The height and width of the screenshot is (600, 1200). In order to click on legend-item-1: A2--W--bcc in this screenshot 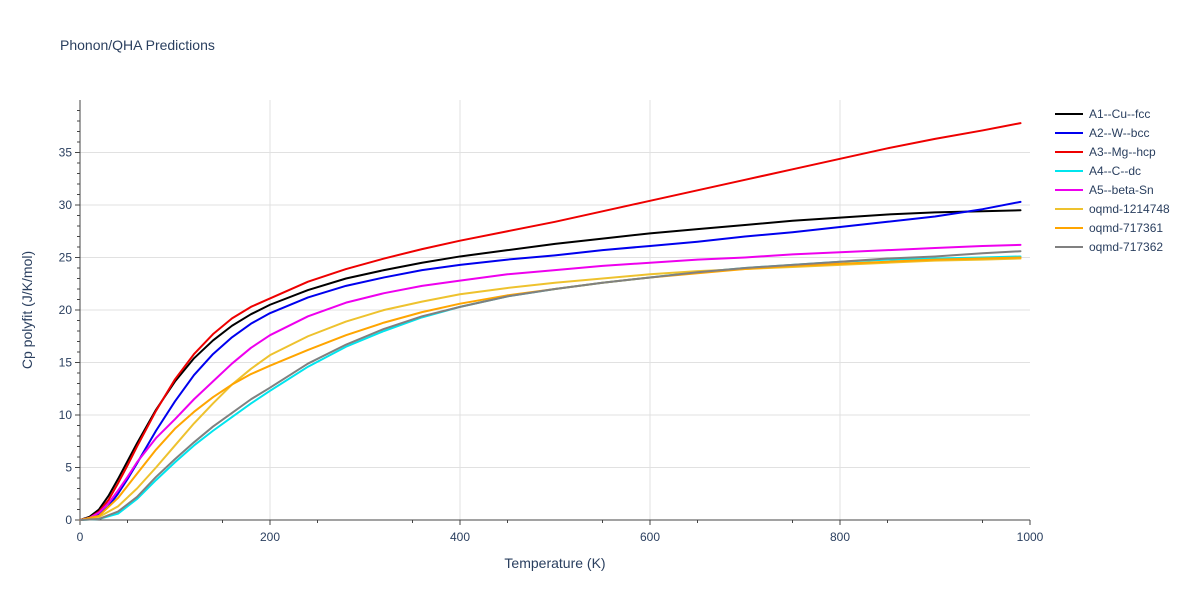, I will do `click(1102, 133)`.